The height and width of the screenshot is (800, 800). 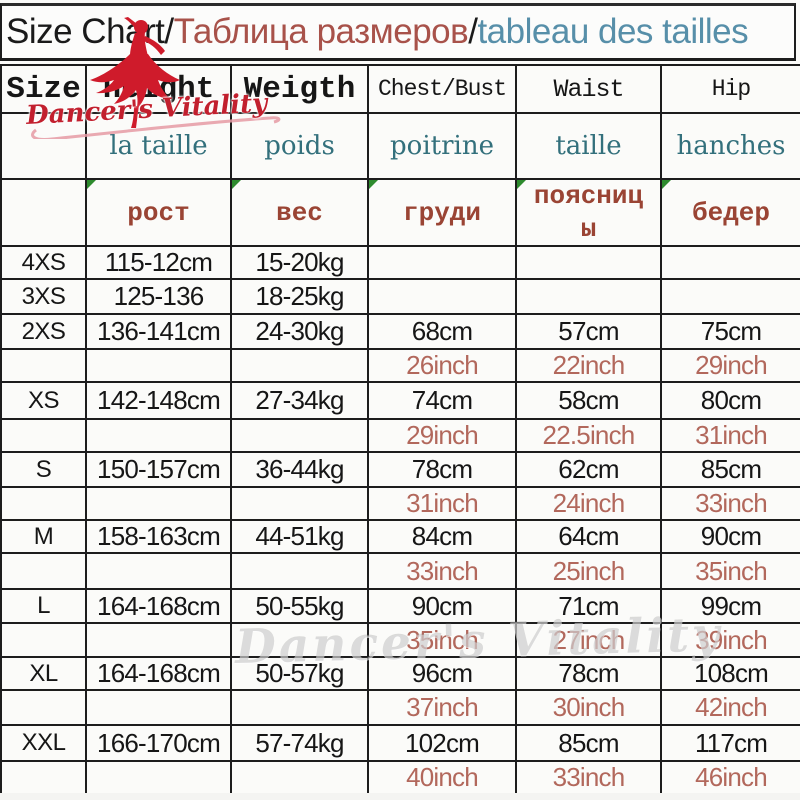 What do you see at coordinates (588, 503) in the screenshot?
I see `waist-inch-value: 24inch` at bounding box center [588, 503].